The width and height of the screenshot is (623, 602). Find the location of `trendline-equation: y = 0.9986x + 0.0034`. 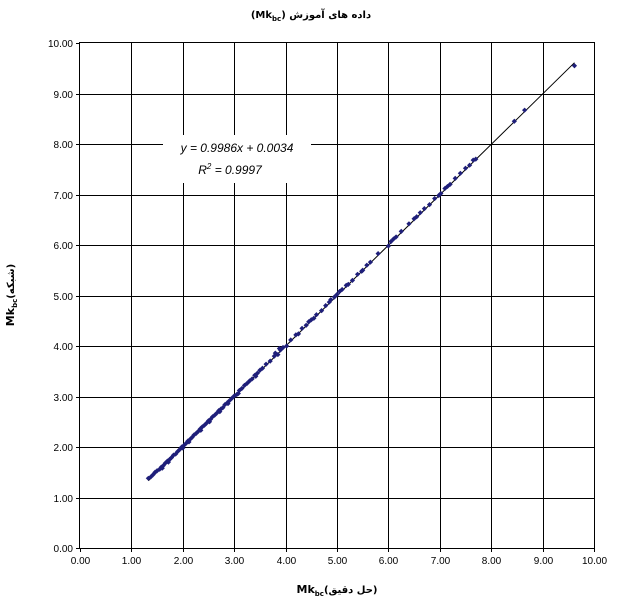

trendline-equation: y = 0.9986x + 0.0034 is located at coordinates (237, 148).